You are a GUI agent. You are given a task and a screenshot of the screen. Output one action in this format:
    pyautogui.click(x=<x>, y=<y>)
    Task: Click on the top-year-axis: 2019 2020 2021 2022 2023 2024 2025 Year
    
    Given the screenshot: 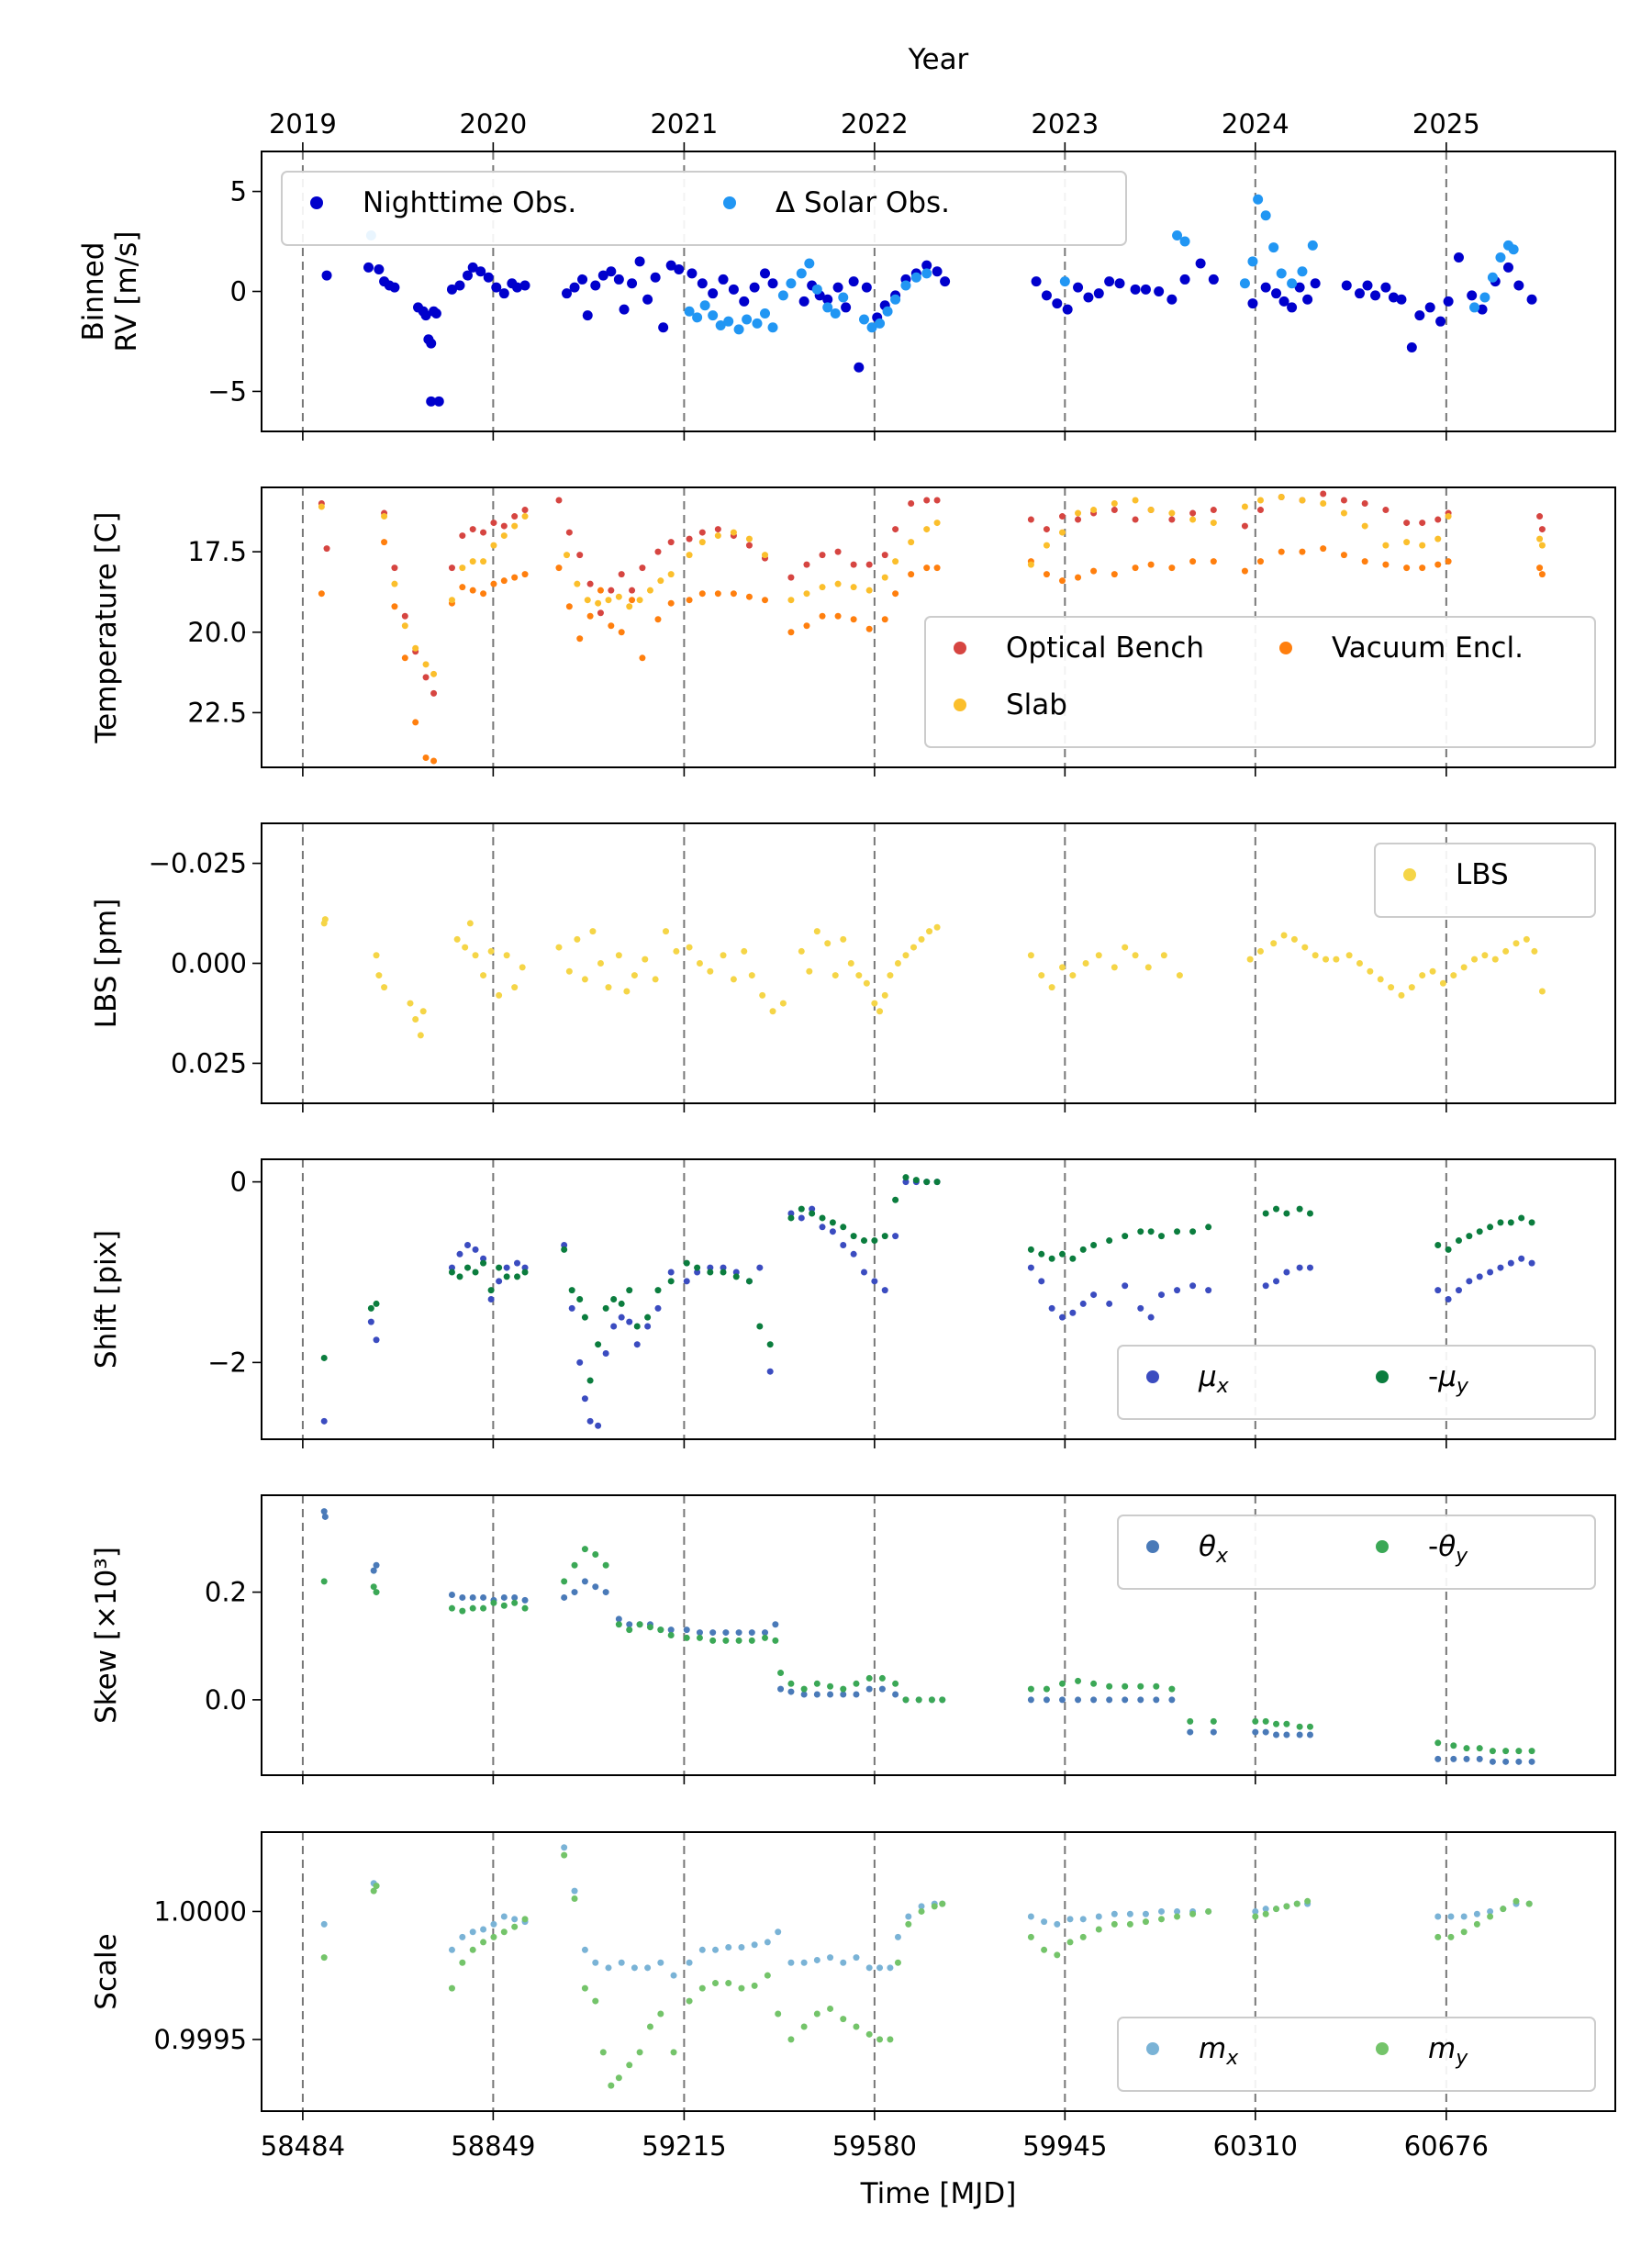 What is the action you would take?
    pyautogui.click(x=875, y=97)
    